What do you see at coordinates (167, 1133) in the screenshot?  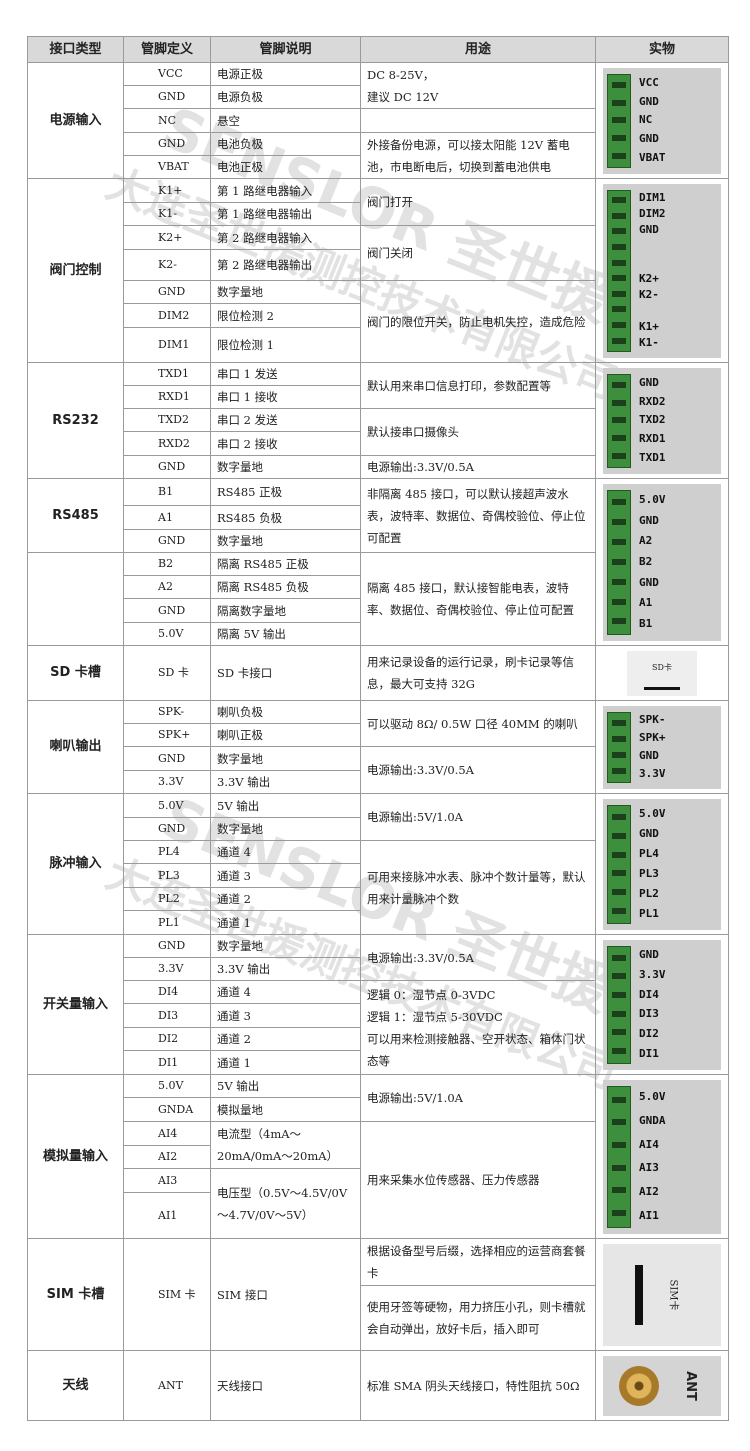 I see `pin-name: AI4` at bounding box center [167, 1133].